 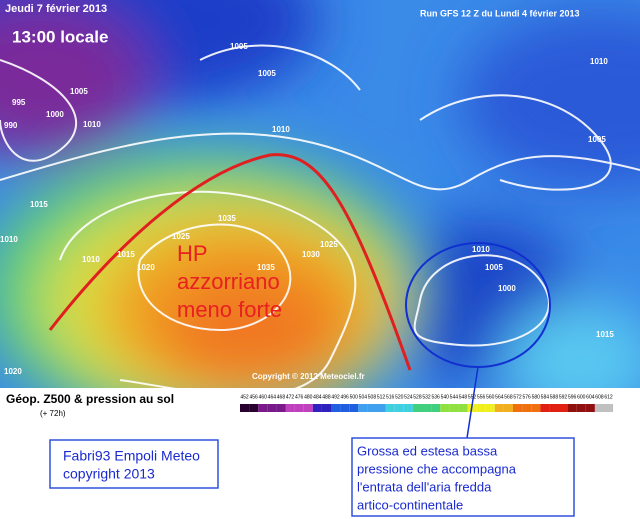 I want to click on scale-label: 580, so click(x=536, y=397).